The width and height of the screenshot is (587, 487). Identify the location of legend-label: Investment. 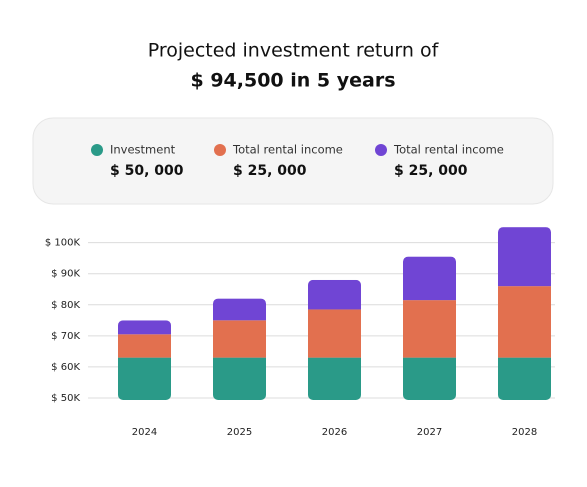
(143, 150).